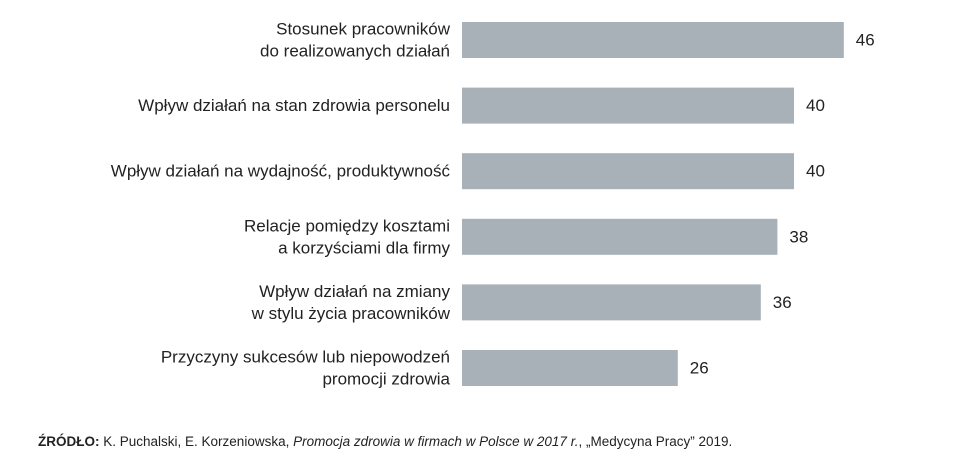 The height and width of the screenshot is (469, 960). I want to click on value-label: 26, so click(699, 368).